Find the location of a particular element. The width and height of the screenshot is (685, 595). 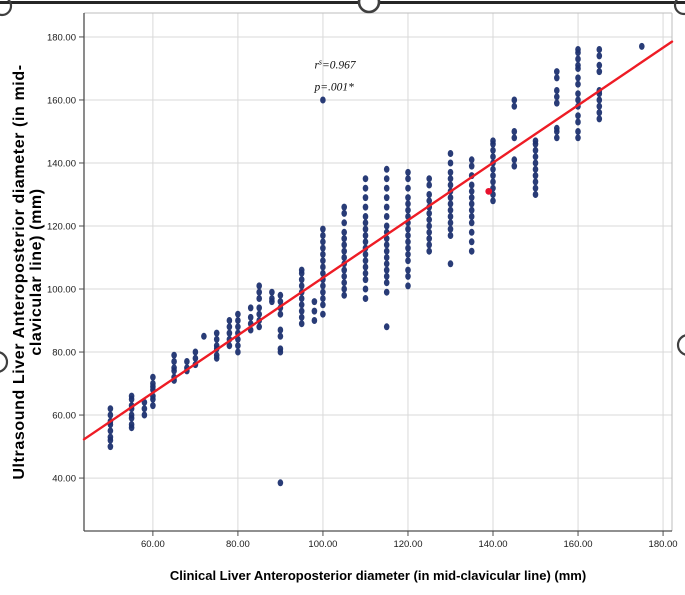

y-tick-label: 160.00 is located at coordinates (61, 100).